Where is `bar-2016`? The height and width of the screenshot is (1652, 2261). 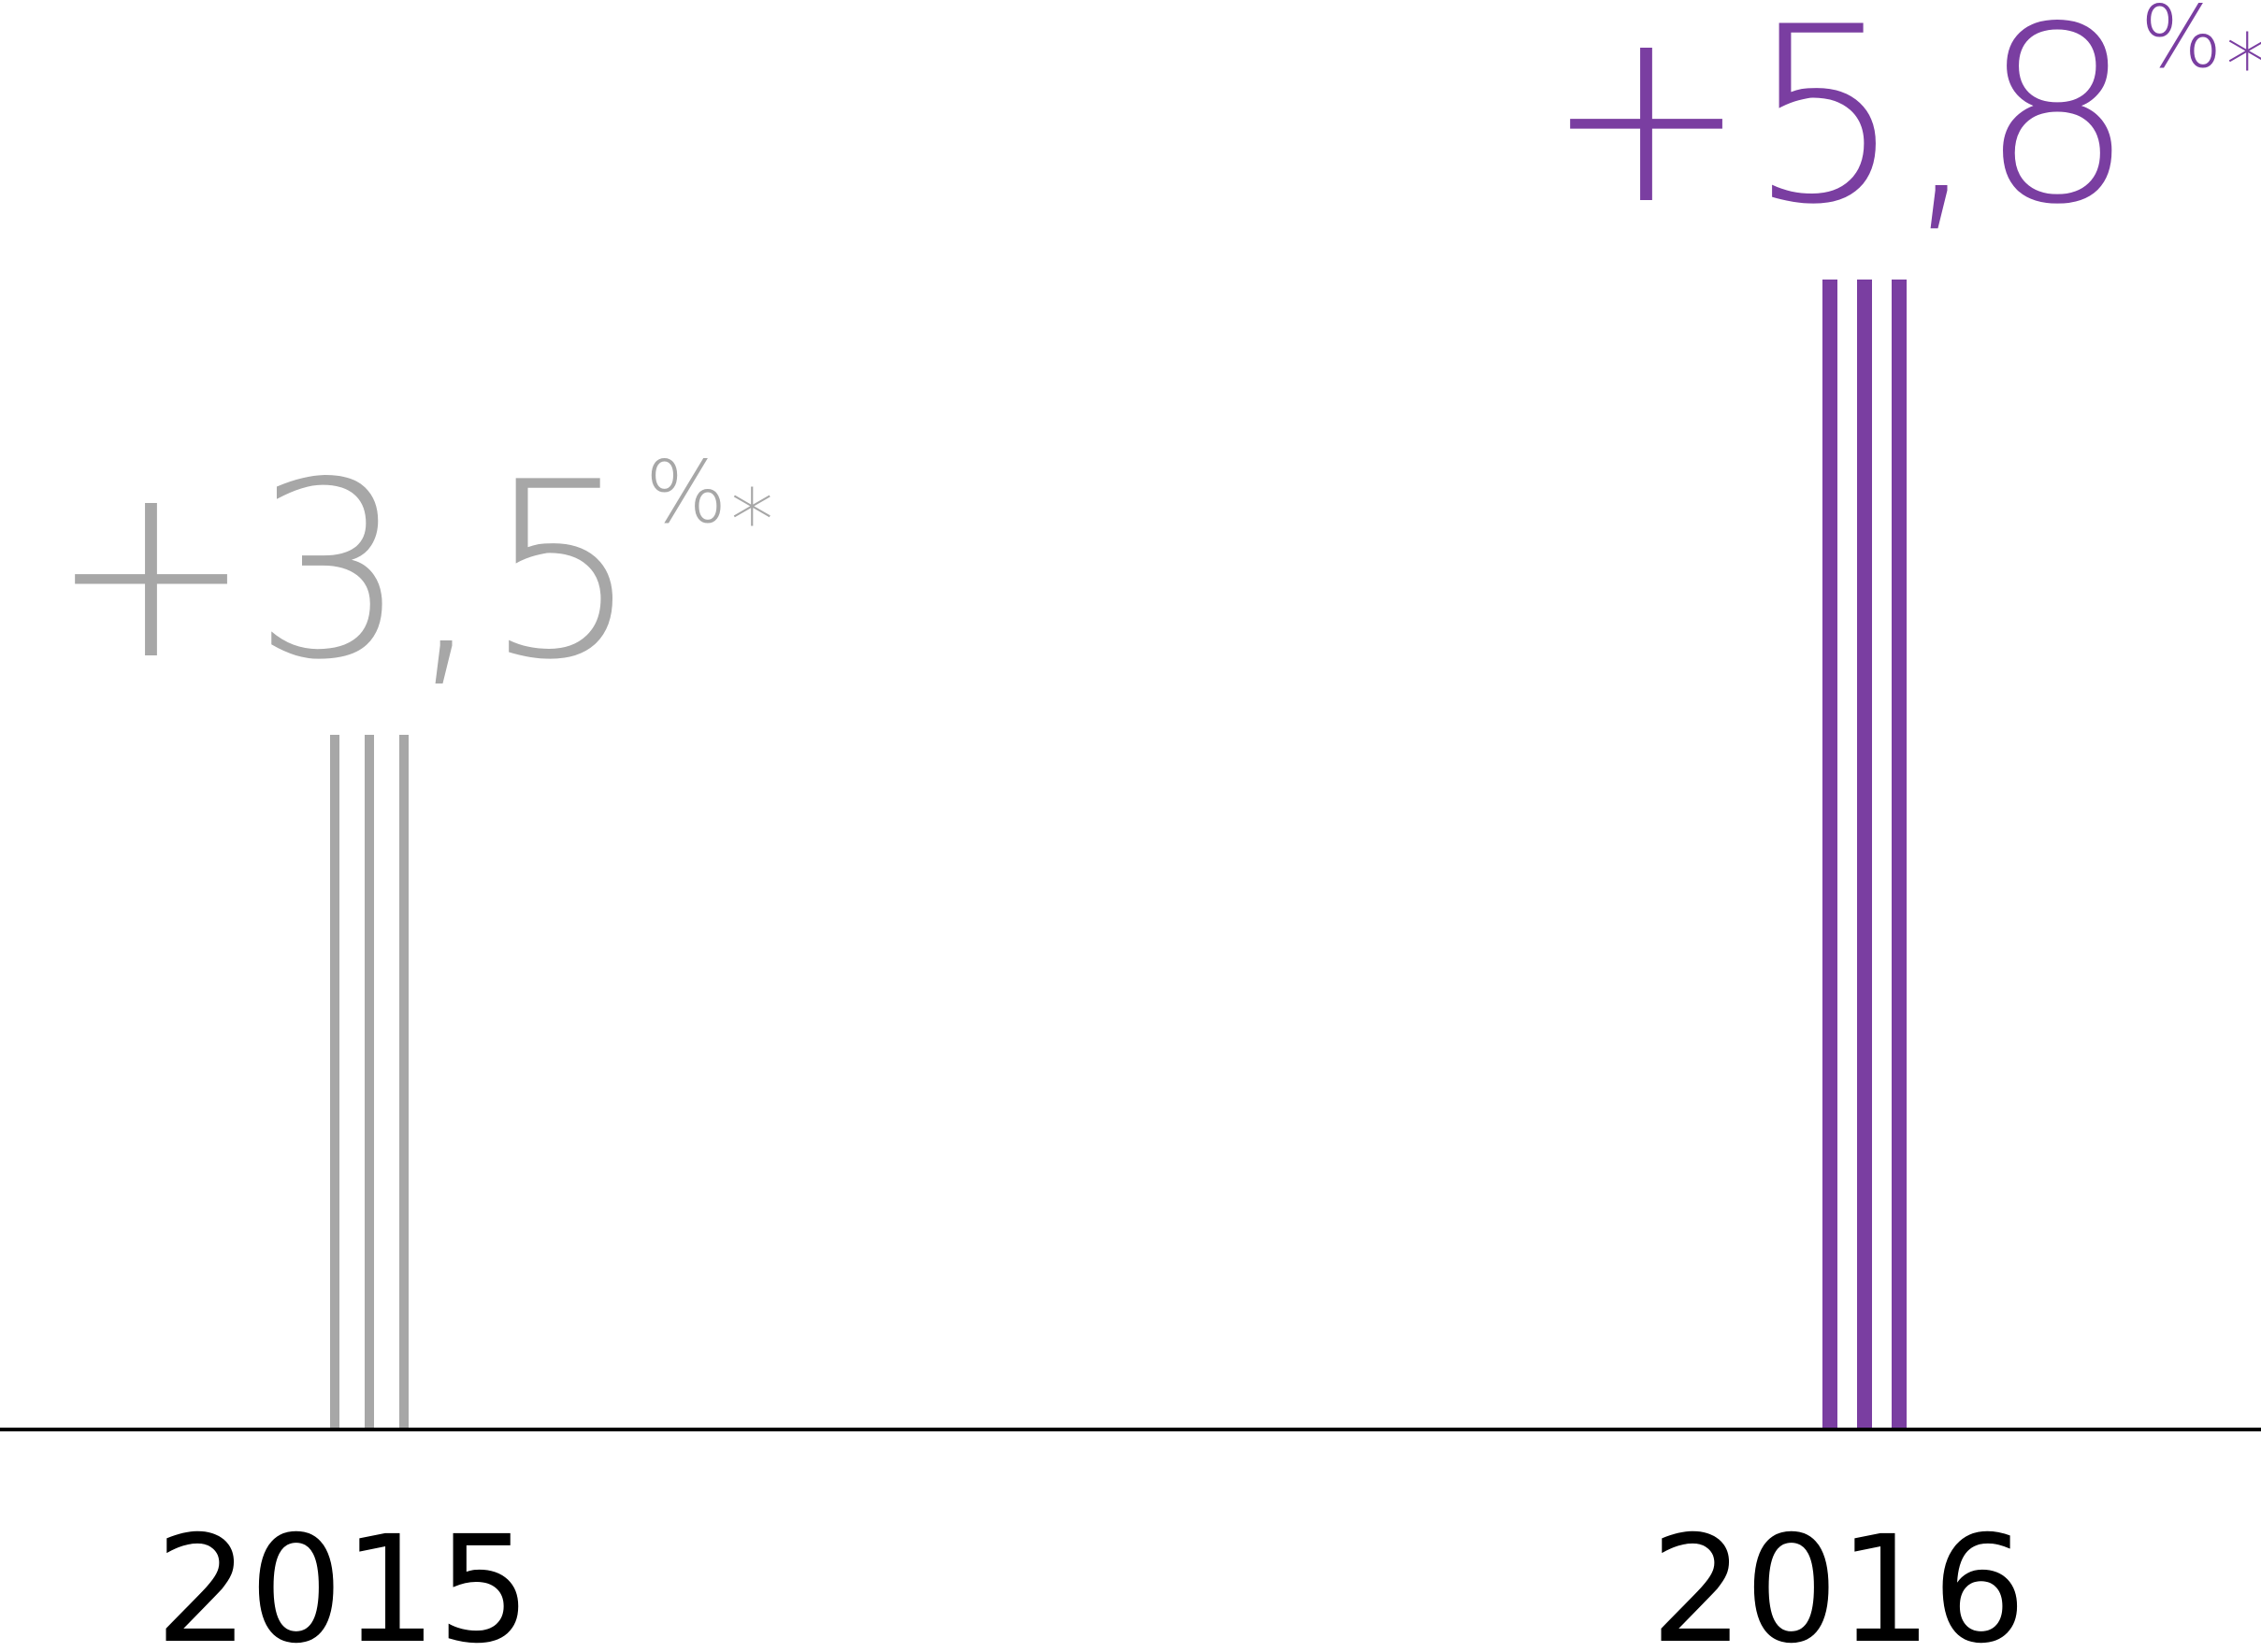 bar-2016 is located at coordinates (1865, 854).